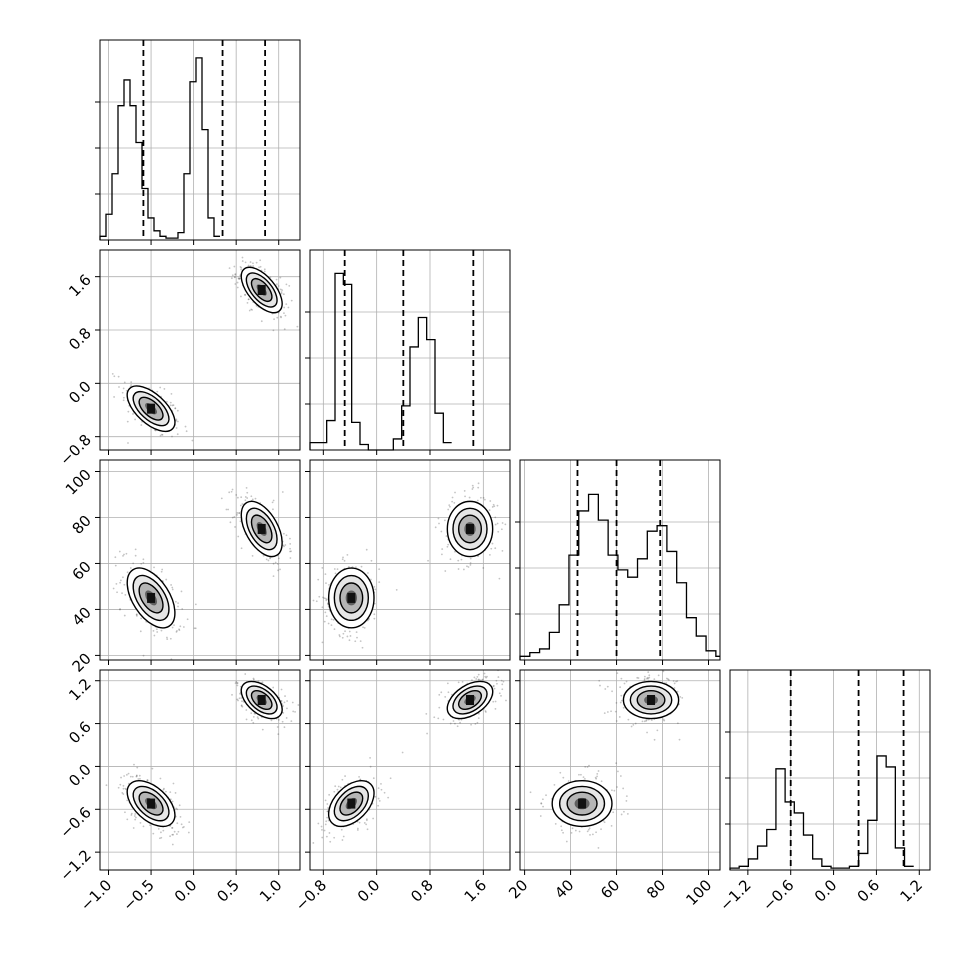  Describe the element at coordinates (778, 895) in the screenshot. I see `x-tick-label: −0.6` at that location.